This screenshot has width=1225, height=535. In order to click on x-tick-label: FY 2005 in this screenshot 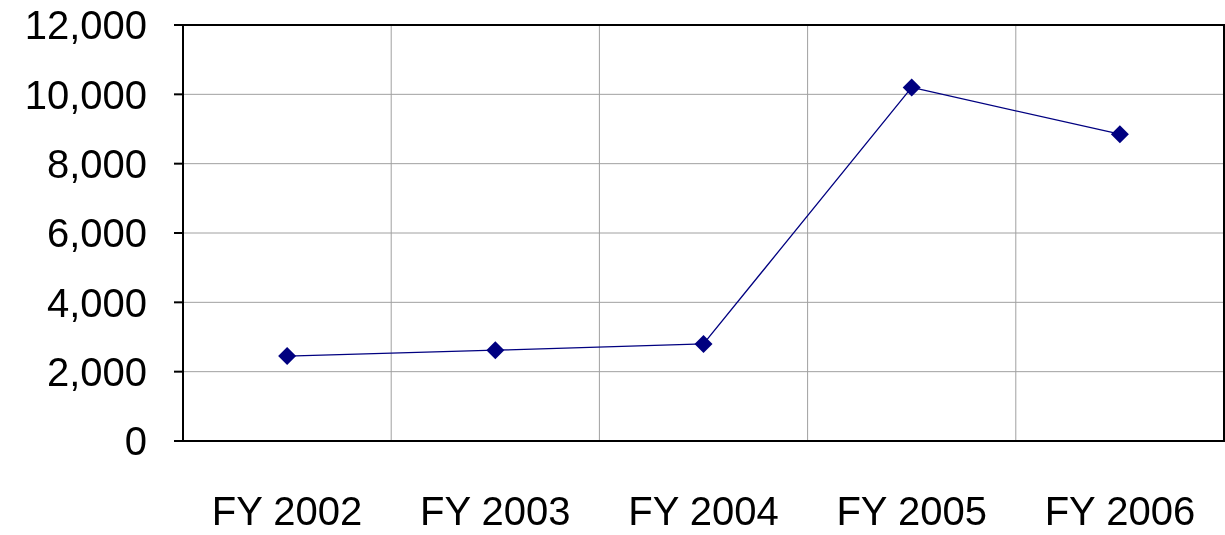, I will do `click(911, 511)`.